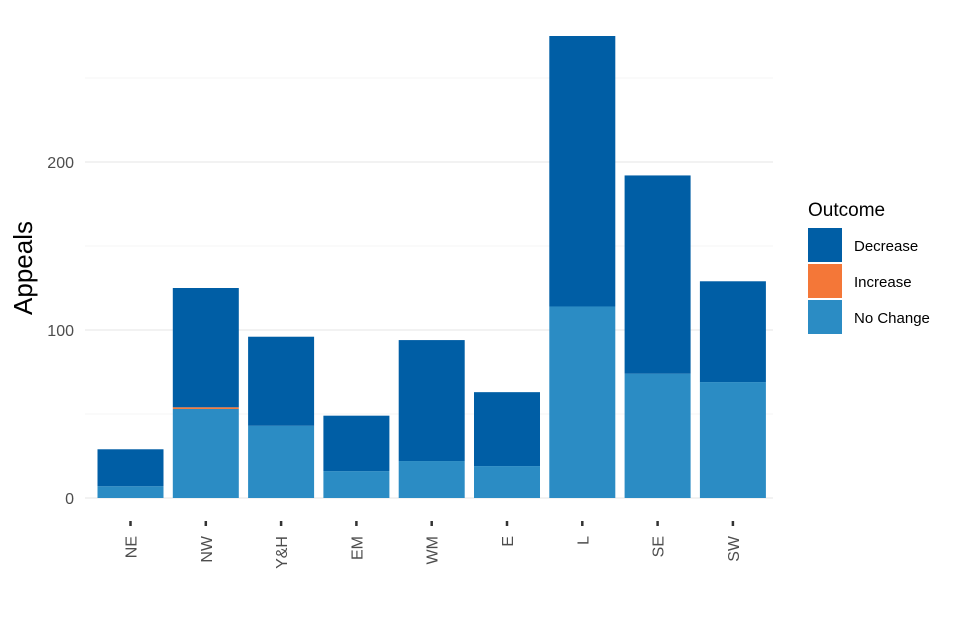 This screenshot has width=960, height=640. Describe the element at coordinates (508, 541) in the screenshot. I see `x-tick-label: E` at that location.